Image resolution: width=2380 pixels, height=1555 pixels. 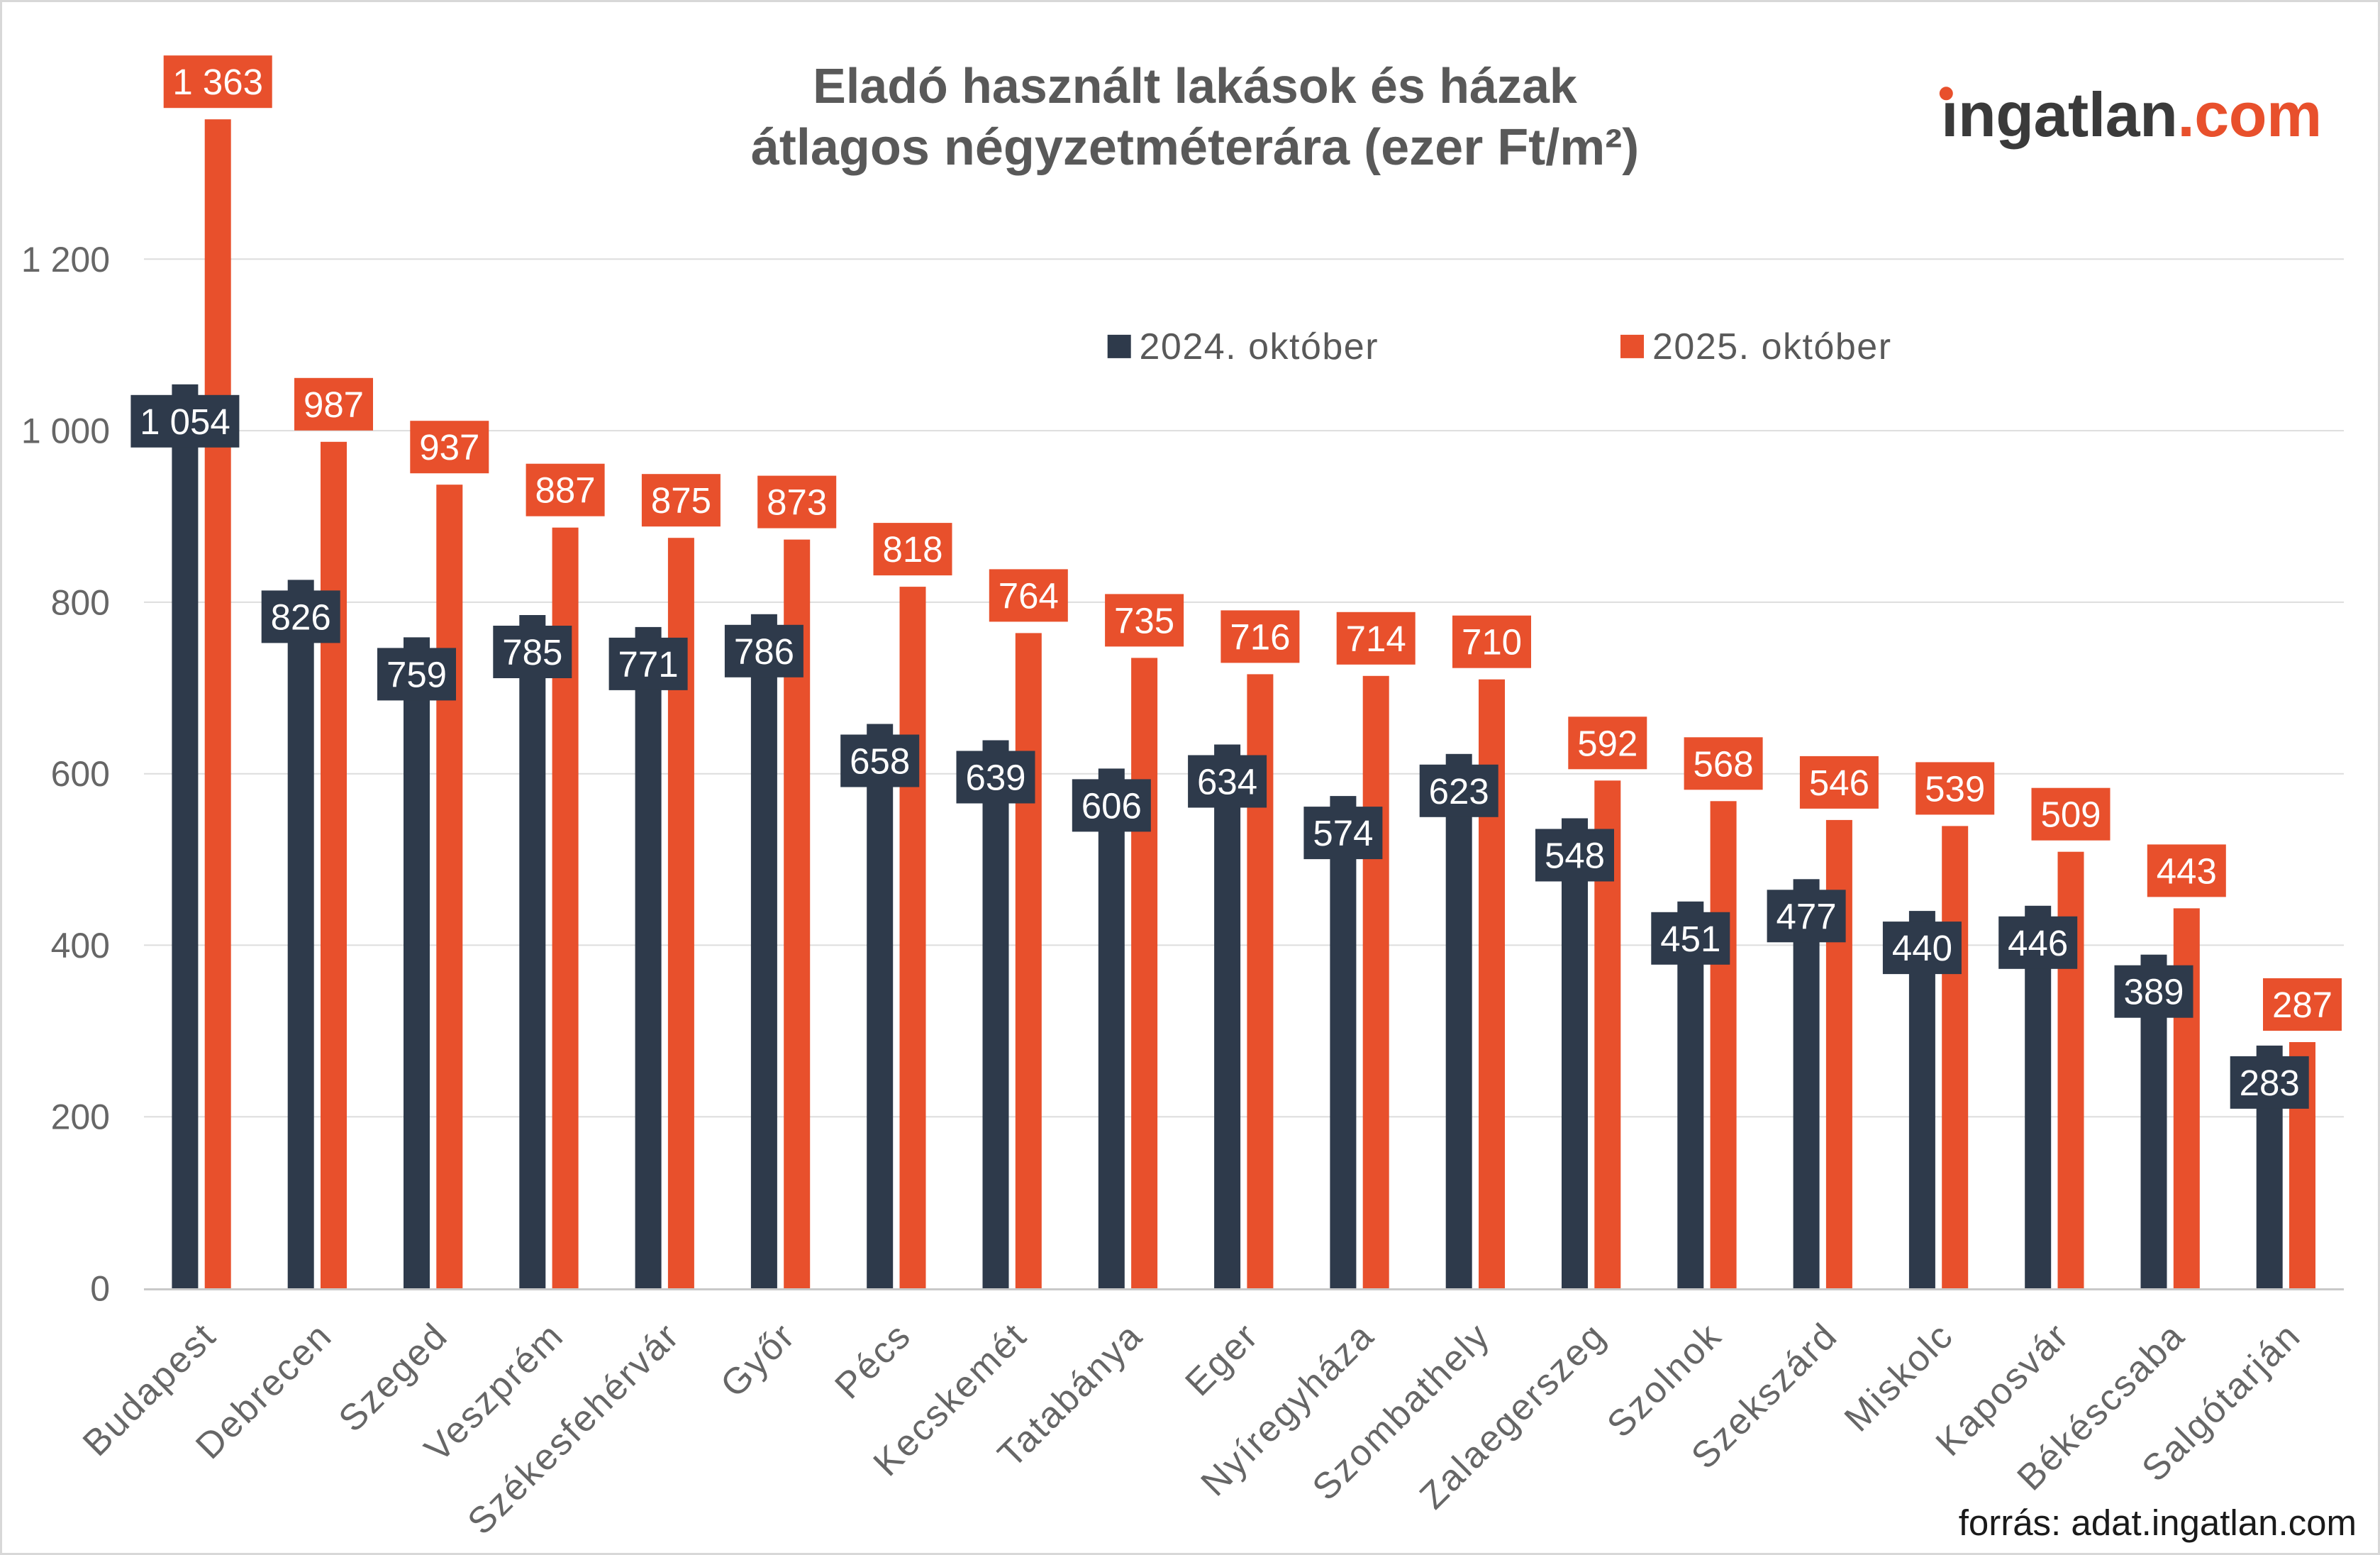 I want to click on svg-text: 451, so click(x=1690, y=939).